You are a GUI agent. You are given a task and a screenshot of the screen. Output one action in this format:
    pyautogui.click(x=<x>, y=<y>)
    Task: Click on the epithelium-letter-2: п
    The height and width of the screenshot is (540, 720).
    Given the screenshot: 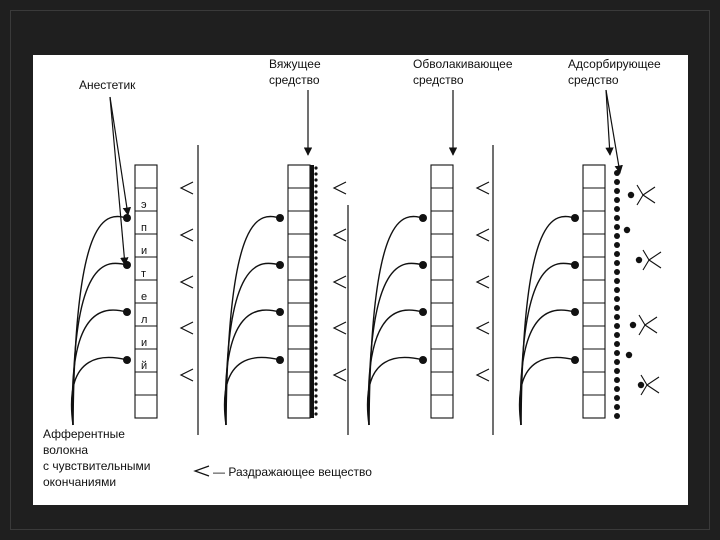 What is the action you would take?
    pyautogui.click(x=144, y=228)
    